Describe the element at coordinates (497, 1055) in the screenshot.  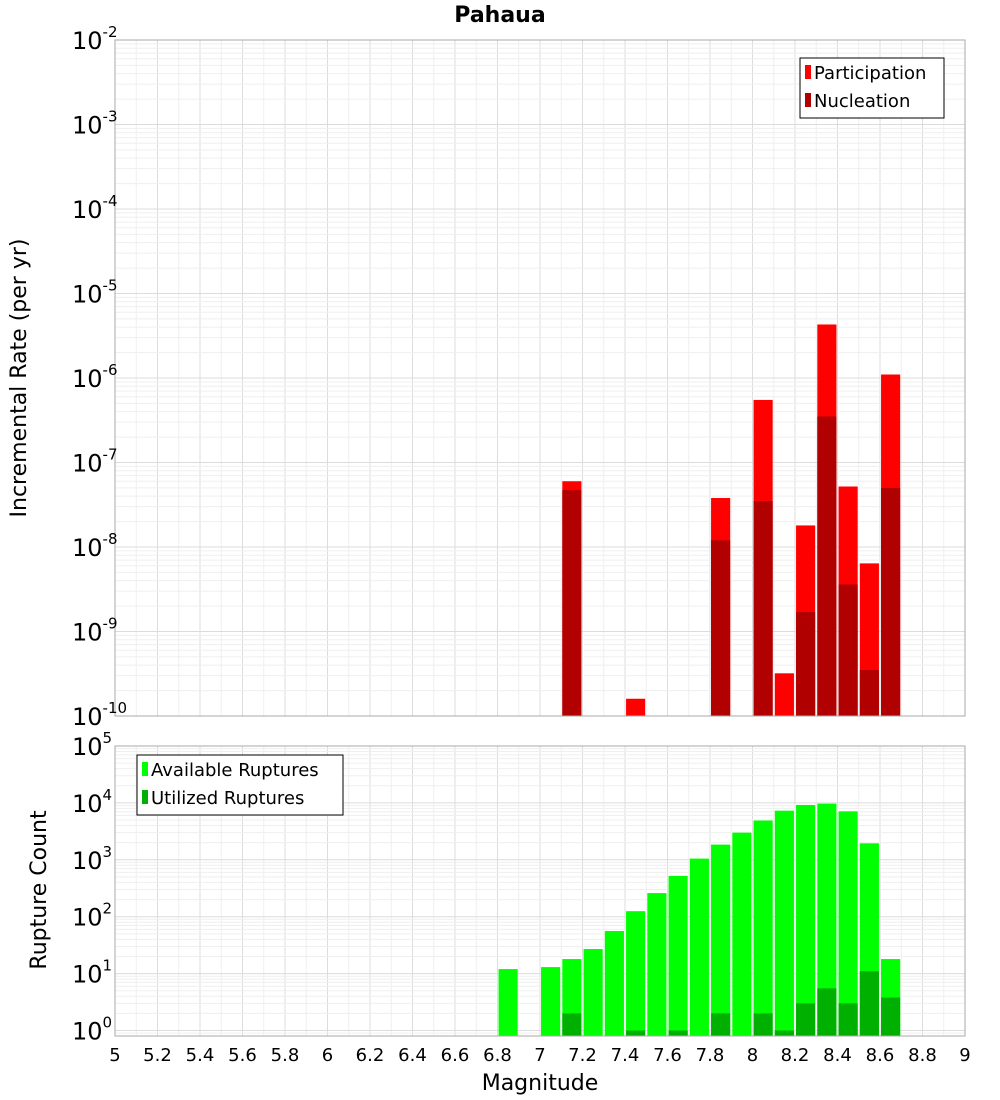
I see `x-tick-label: 6.8` at that location.